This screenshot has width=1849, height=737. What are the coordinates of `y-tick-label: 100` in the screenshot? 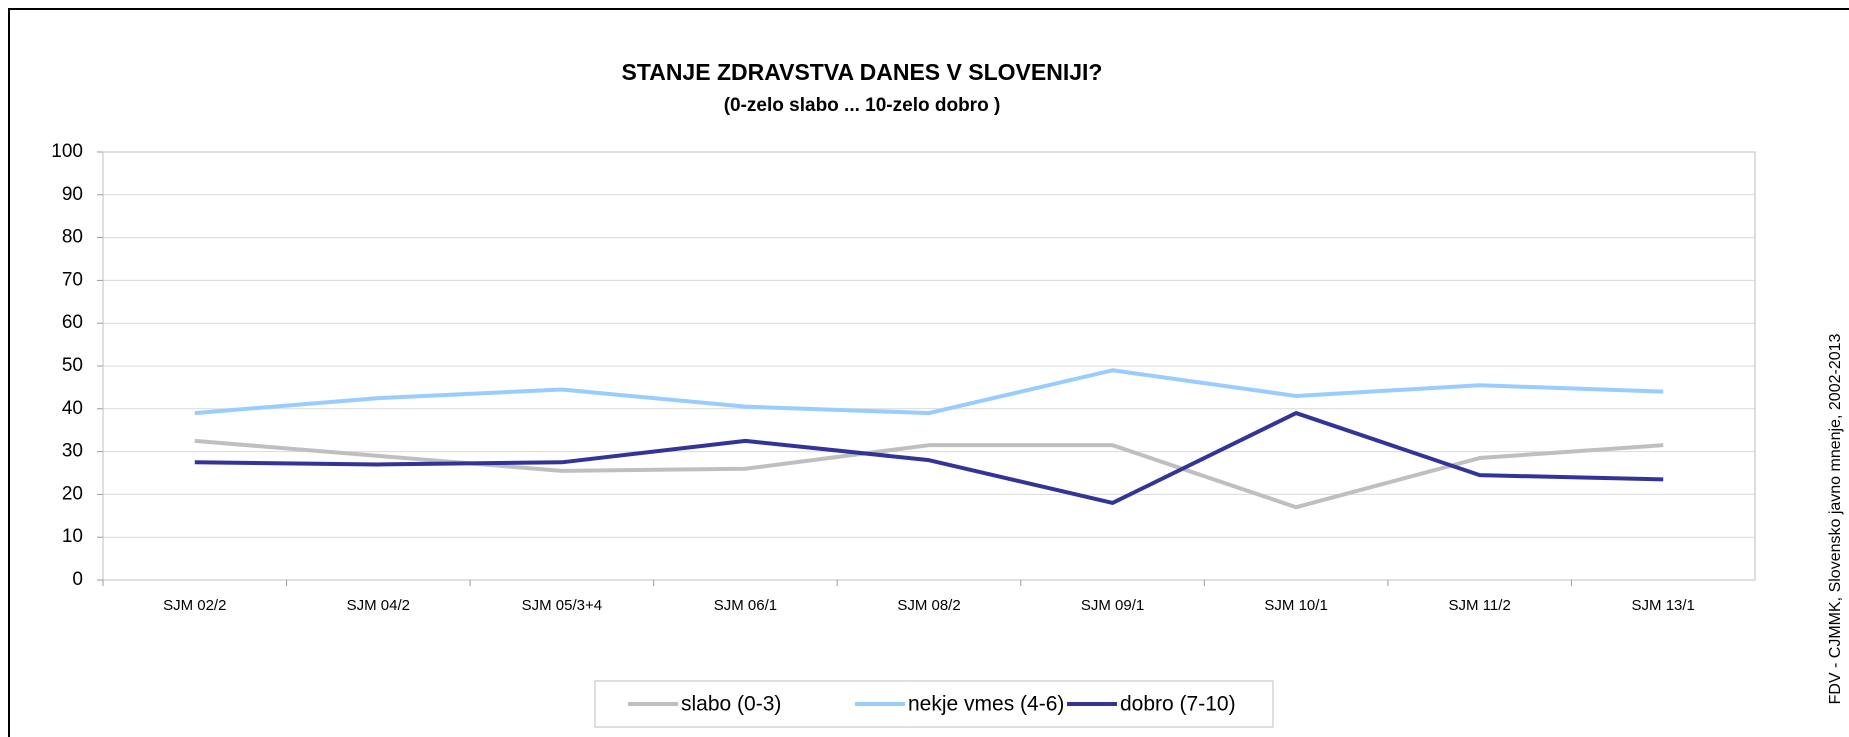 It's located at (67, 151).